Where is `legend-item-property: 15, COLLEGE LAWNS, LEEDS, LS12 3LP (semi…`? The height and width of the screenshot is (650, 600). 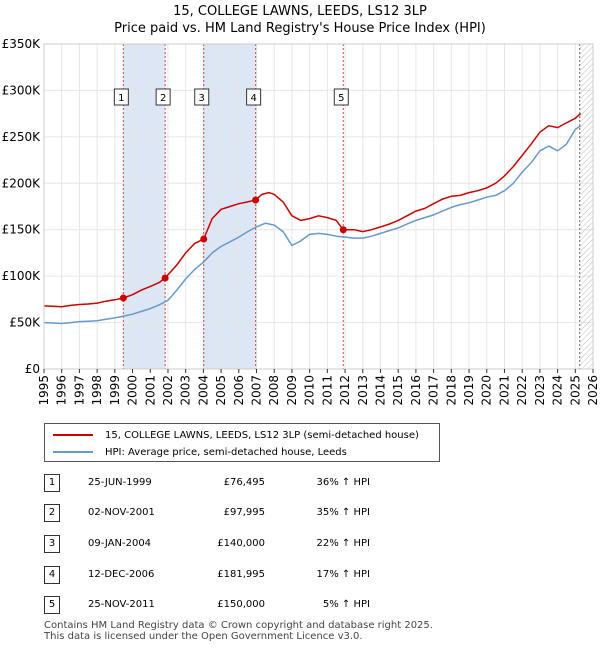 legend-item-property: 15, COLLEGE LAWNS, LEEDS, LS12 3LP (semi… is located at coordinates (236, 435).